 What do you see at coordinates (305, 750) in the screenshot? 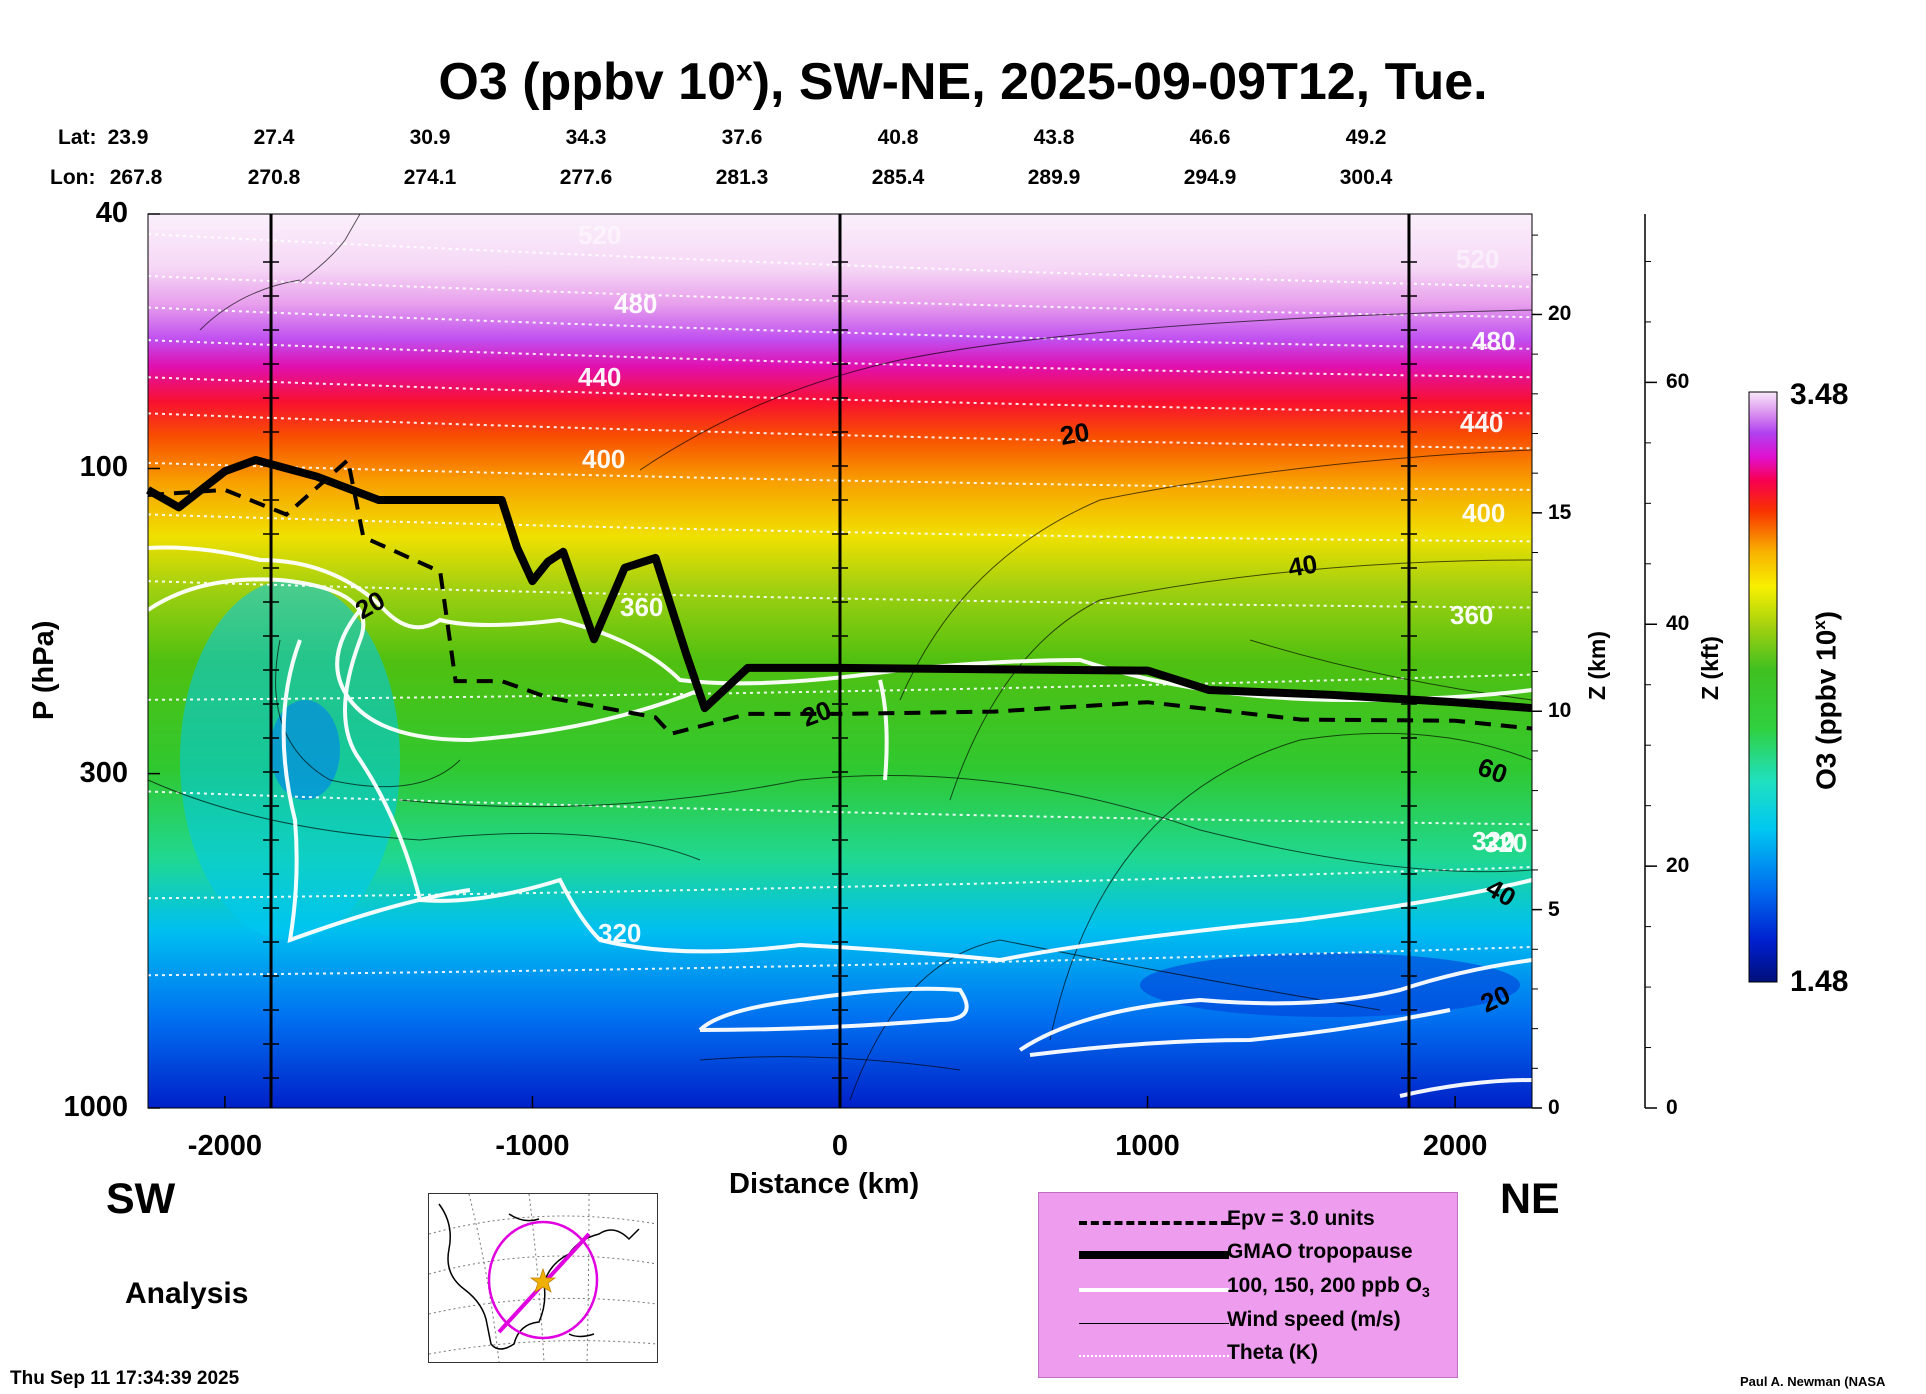
I see `low-ozone-core` at bounding box center [305, 750].